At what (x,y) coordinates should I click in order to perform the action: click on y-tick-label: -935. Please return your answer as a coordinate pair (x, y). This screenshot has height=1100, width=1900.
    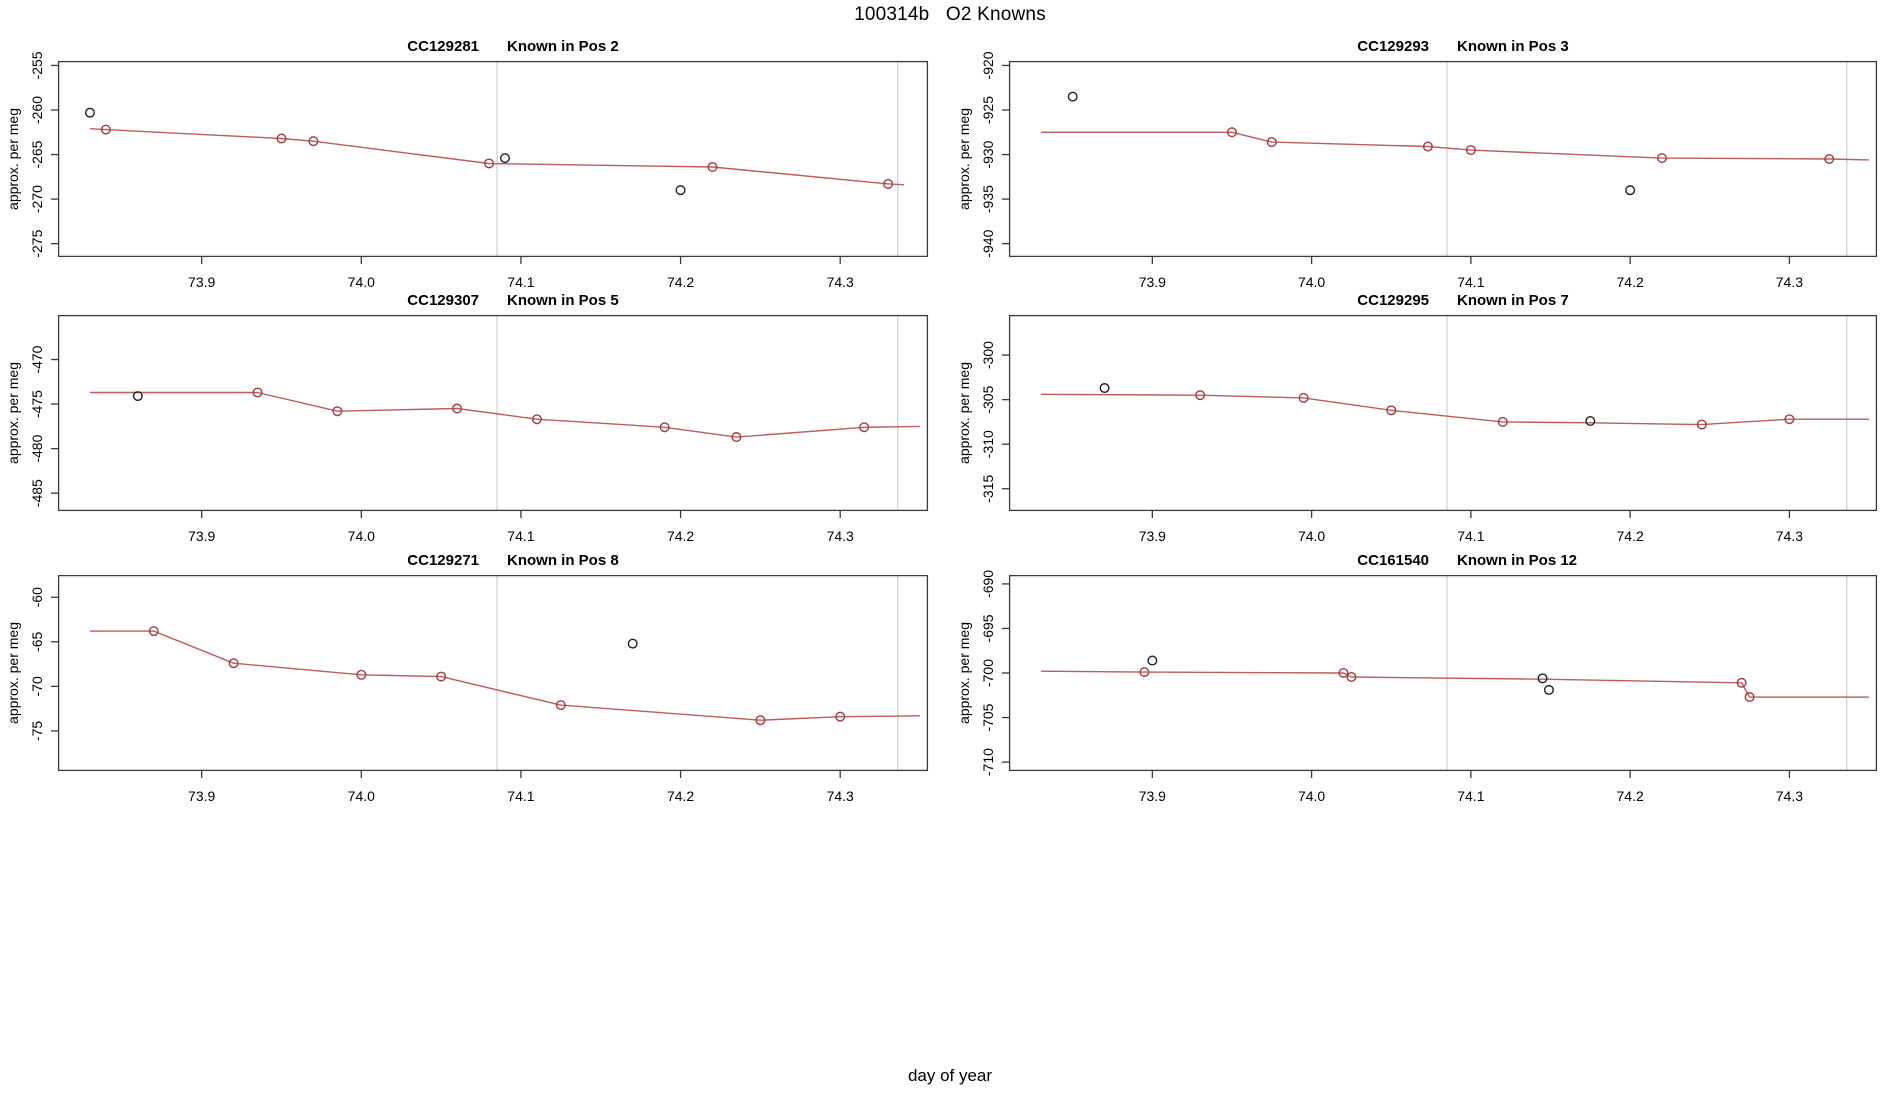
    Looking at the image, I should click on (988, 199).